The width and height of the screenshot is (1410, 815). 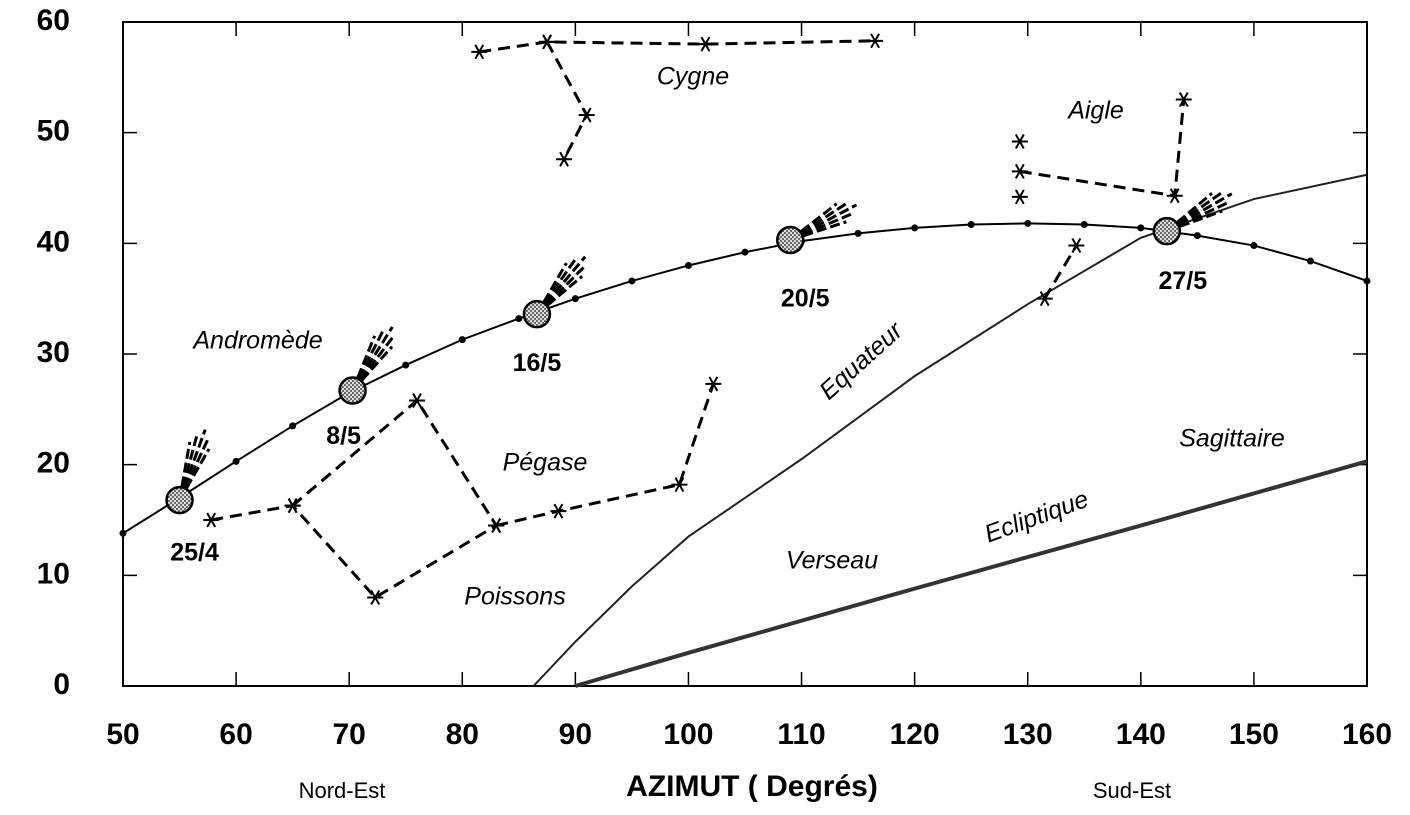 I want to click on y-tick-label: 60, so click(x=53, y=20).